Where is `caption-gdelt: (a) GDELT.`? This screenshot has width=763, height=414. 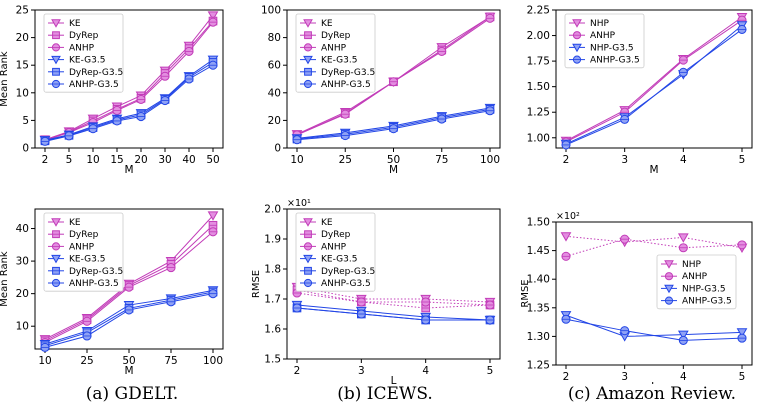 caption-gdelt: (a) GDELT. is located at coordinates (132, 394).